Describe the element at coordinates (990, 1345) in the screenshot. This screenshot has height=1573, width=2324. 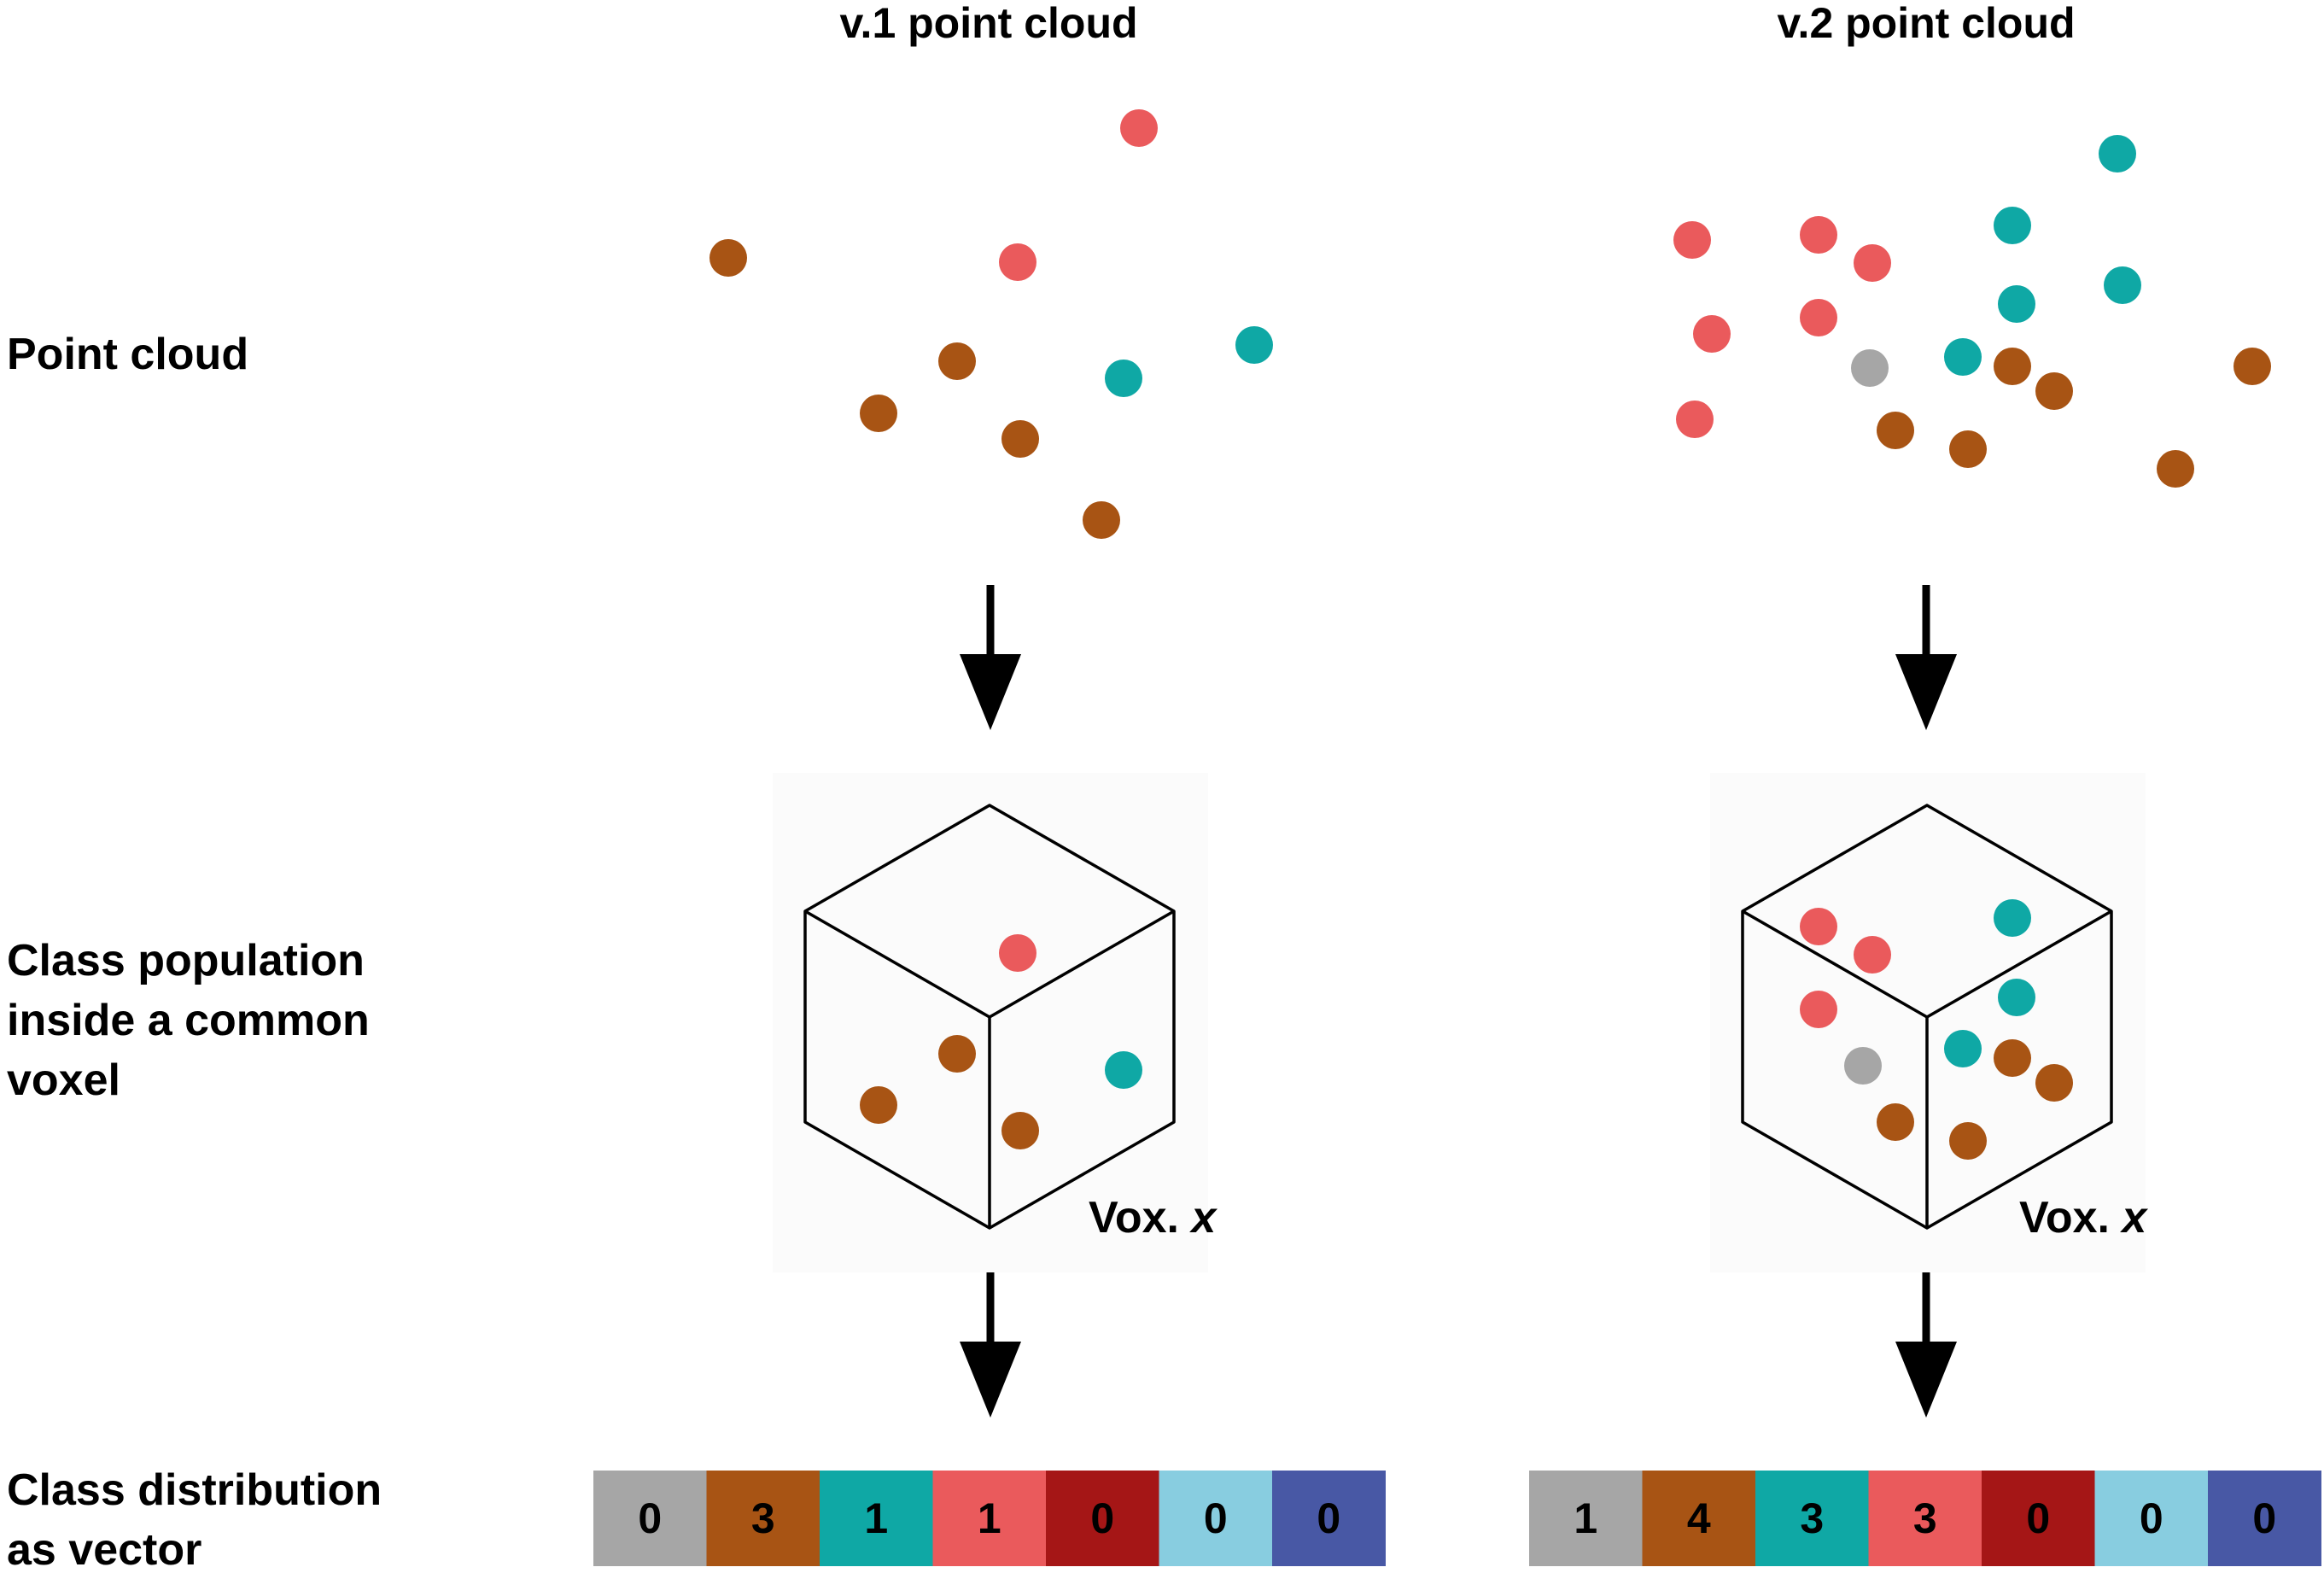
I see `arrow-v1-bottom` at that location.